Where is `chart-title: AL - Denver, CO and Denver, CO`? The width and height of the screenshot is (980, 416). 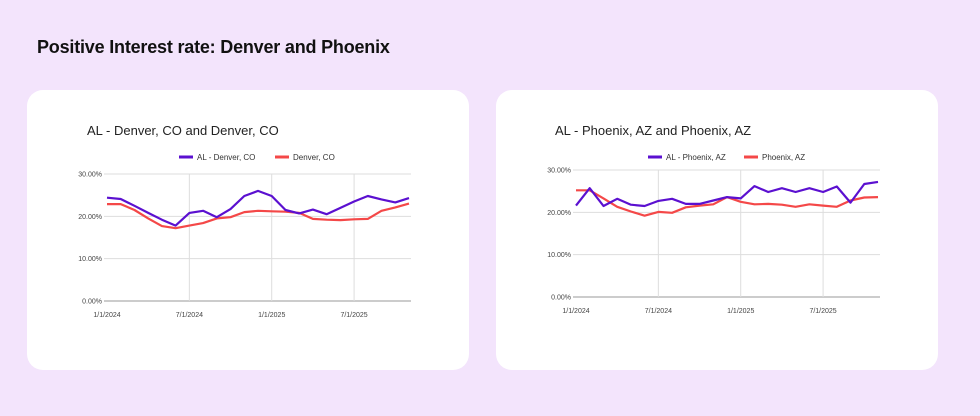
chart-title: AL - Denver, CO and Denver, CO is located at coordinates (183, 130).